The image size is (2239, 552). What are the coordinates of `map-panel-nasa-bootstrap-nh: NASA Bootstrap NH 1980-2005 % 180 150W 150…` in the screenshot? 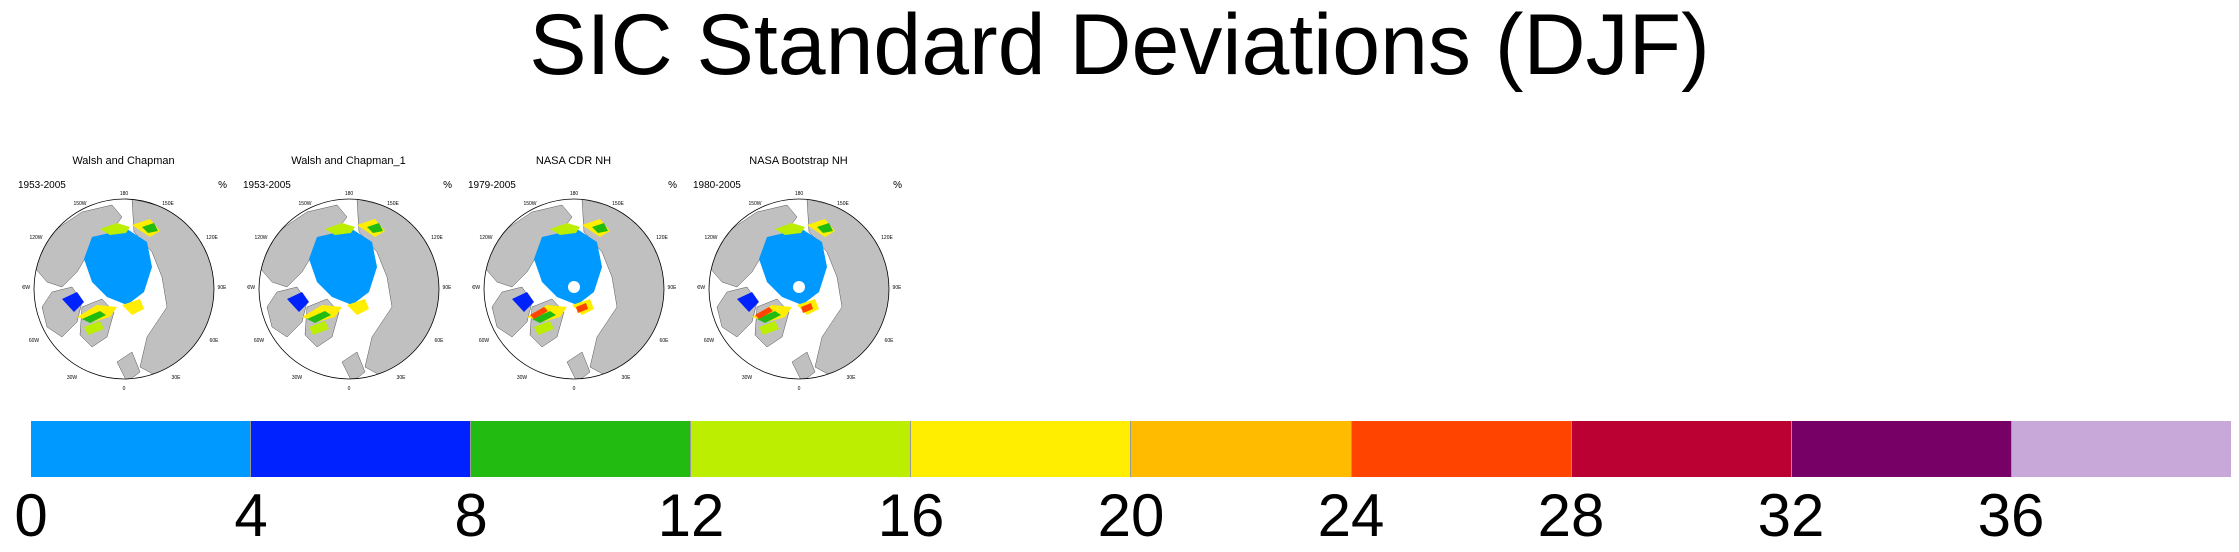 It's located at (798, 273).